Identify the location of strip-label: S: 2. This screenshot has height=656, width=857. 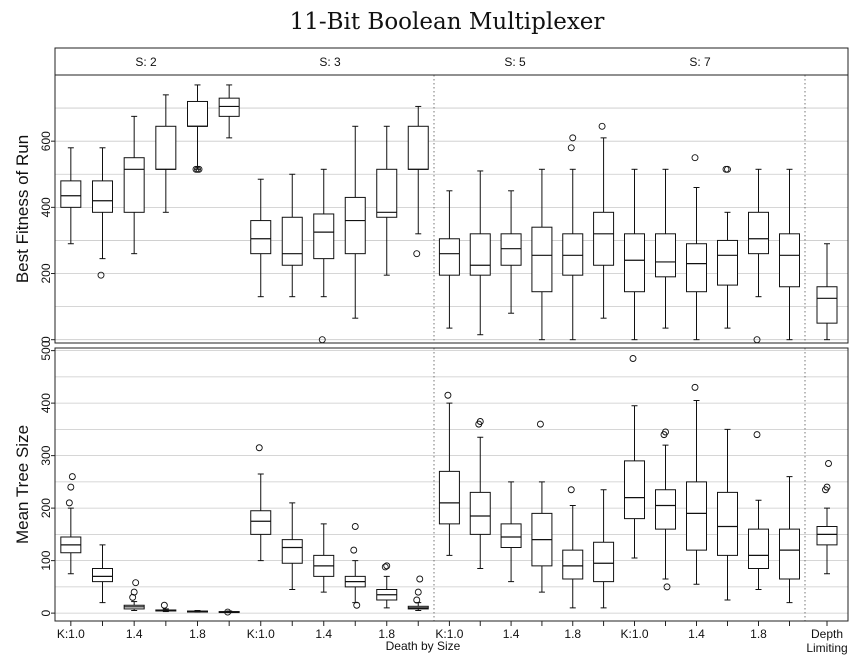
(146, 62).